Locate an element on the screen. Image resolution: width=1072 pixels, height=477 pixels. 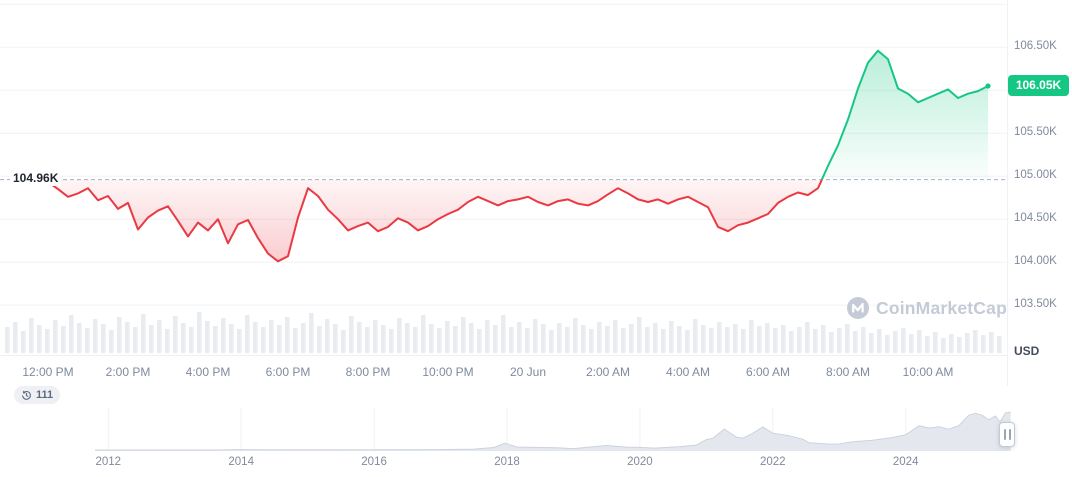
x-axis-label: 6:00 PM is located at coordinates (288, 372).